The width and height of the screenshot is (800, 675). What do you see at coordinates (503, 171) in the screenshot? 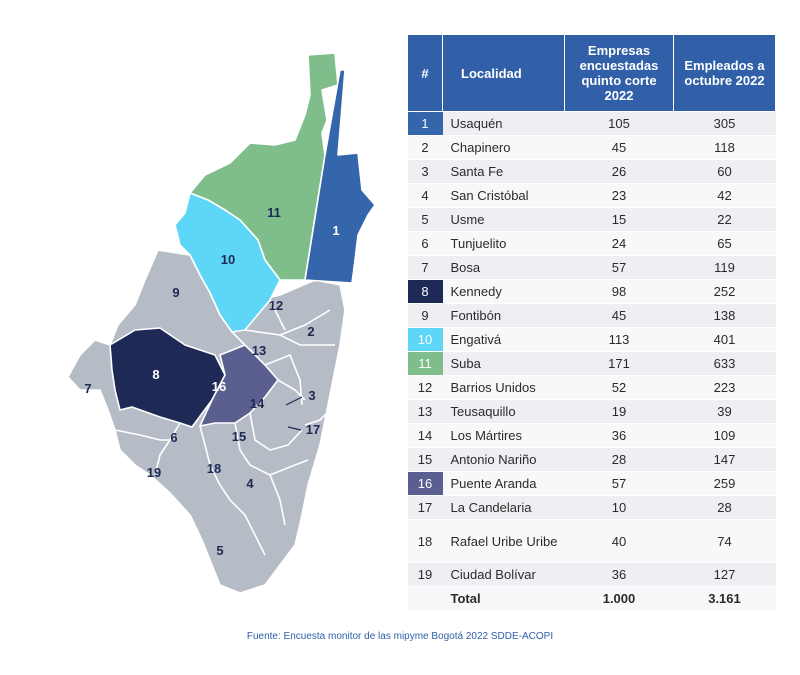
I see `row-localidad: Santa Fe` at bounding box center [503, 171].